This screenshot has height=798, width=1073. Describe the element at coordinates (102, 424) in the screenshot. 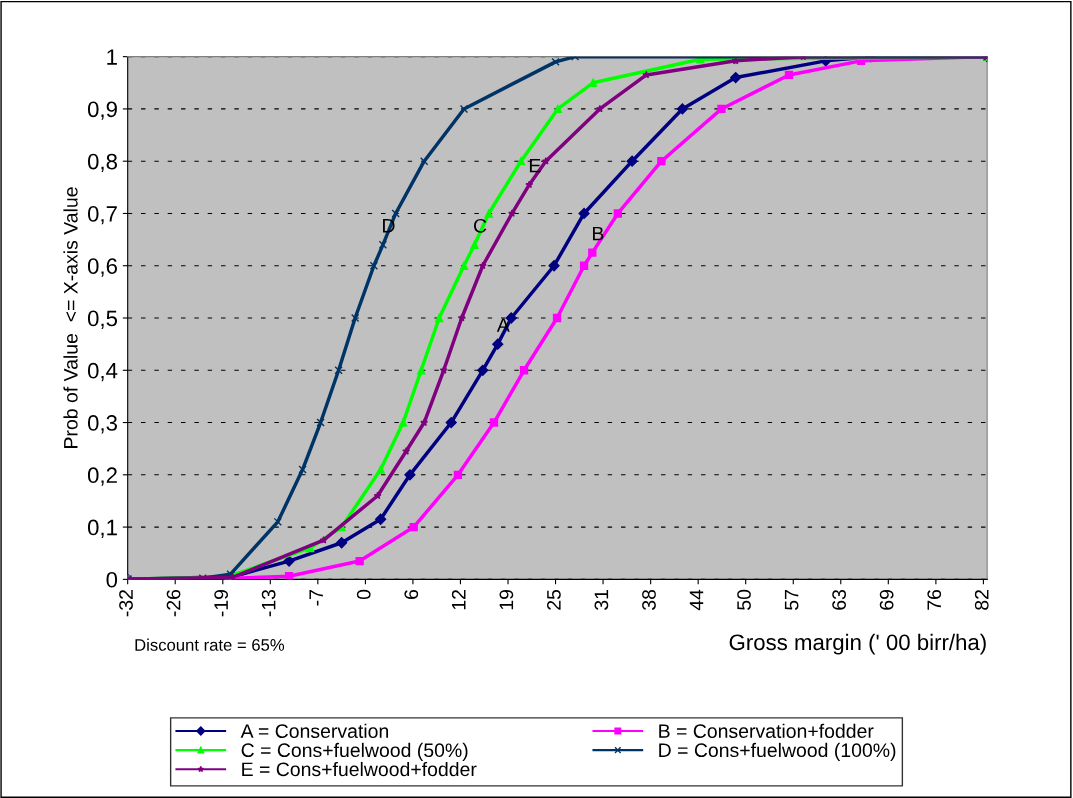

I see `y-tick-label: 0,3` at that location.